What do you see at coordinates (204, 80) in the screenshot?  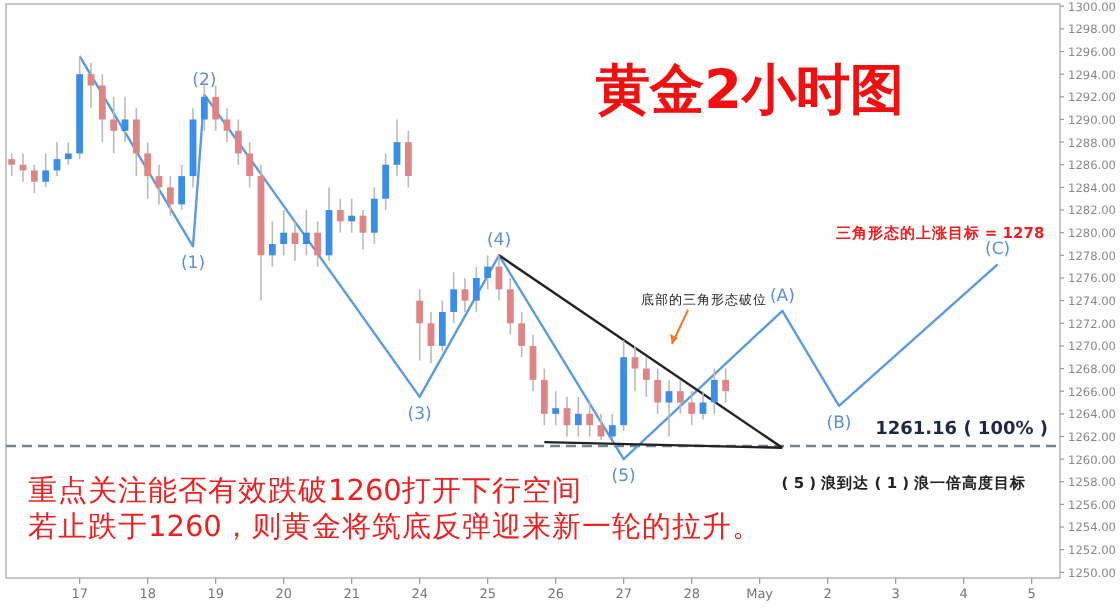 I see `annotation: (2)` at bounding box center [204, 80].